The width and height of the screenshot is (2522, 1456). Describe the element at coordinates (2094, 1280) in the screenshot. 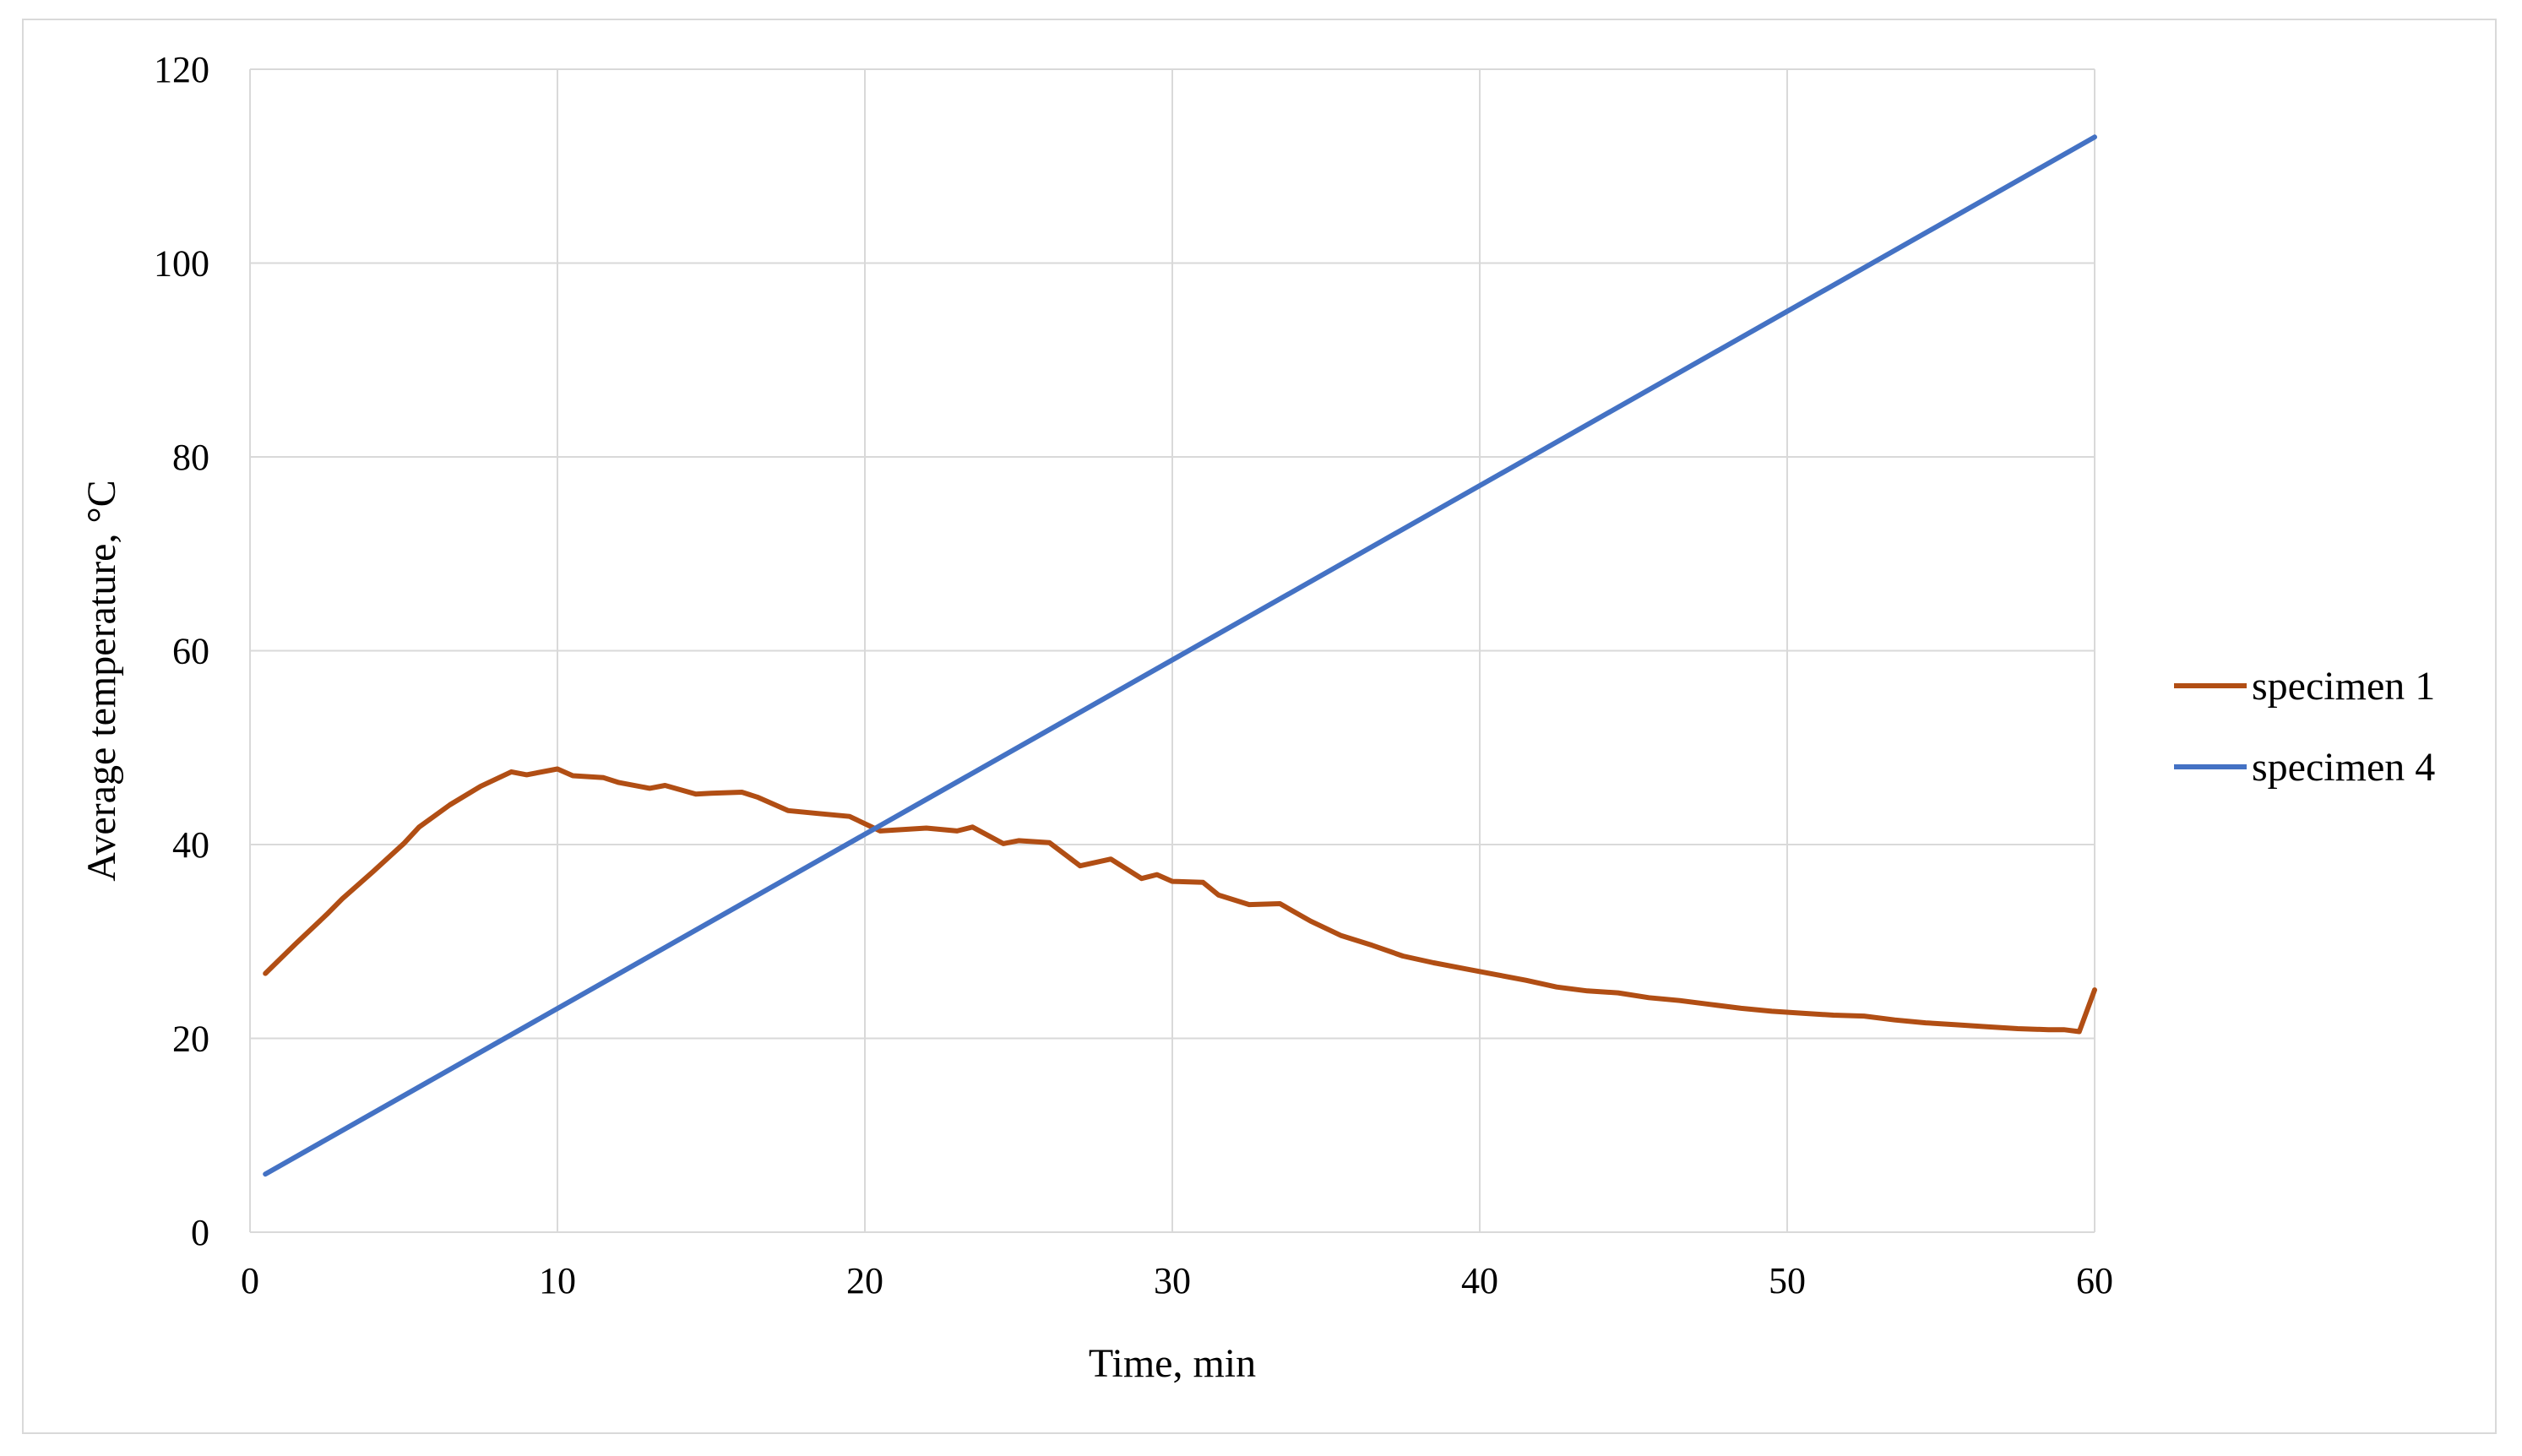

I see `x-tick-label-6: 60` at that location.